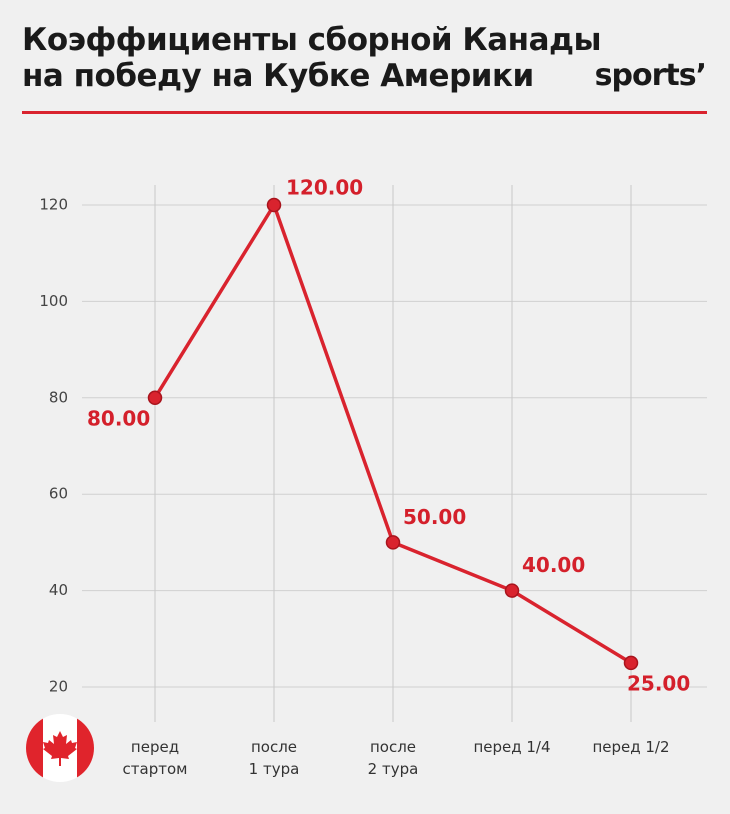 This screenshot has width=730, height=814. Describe the element at coordinates (53, 301) in the screenshot. I see `y-tick-label: 100` at that location.